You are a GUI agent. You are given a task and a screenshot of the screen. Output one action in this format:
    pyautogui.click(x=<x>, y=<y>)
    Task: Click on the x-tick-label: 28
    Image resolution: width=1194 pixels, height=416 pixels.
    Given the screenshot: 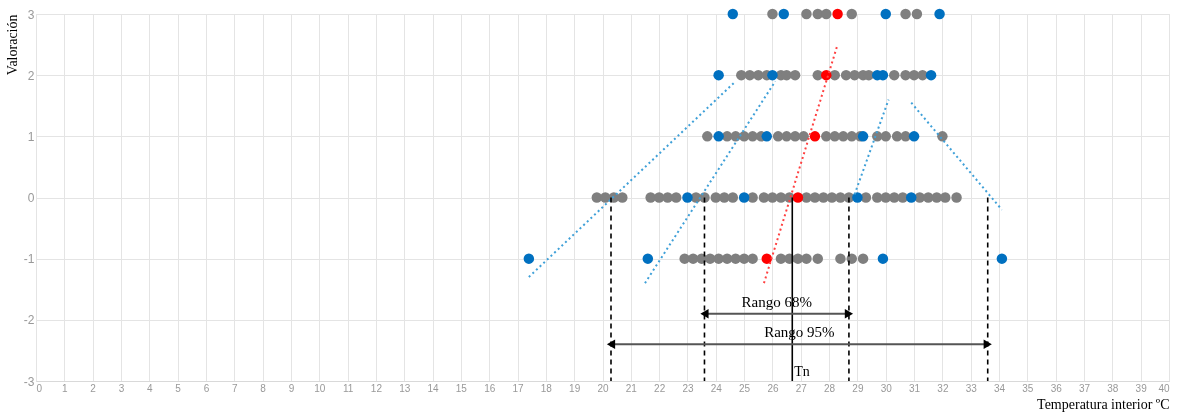 What is the action you would take?
    pyautogui.click(x=830, y=388)
    